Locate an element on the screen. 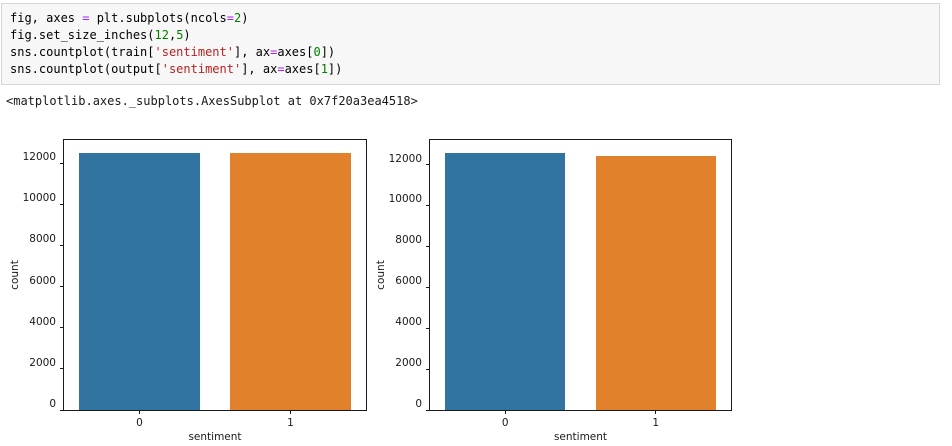 The height and width of the screenshot is (446, 952). code-token: fig, axes is located at coordinates (46, 18).